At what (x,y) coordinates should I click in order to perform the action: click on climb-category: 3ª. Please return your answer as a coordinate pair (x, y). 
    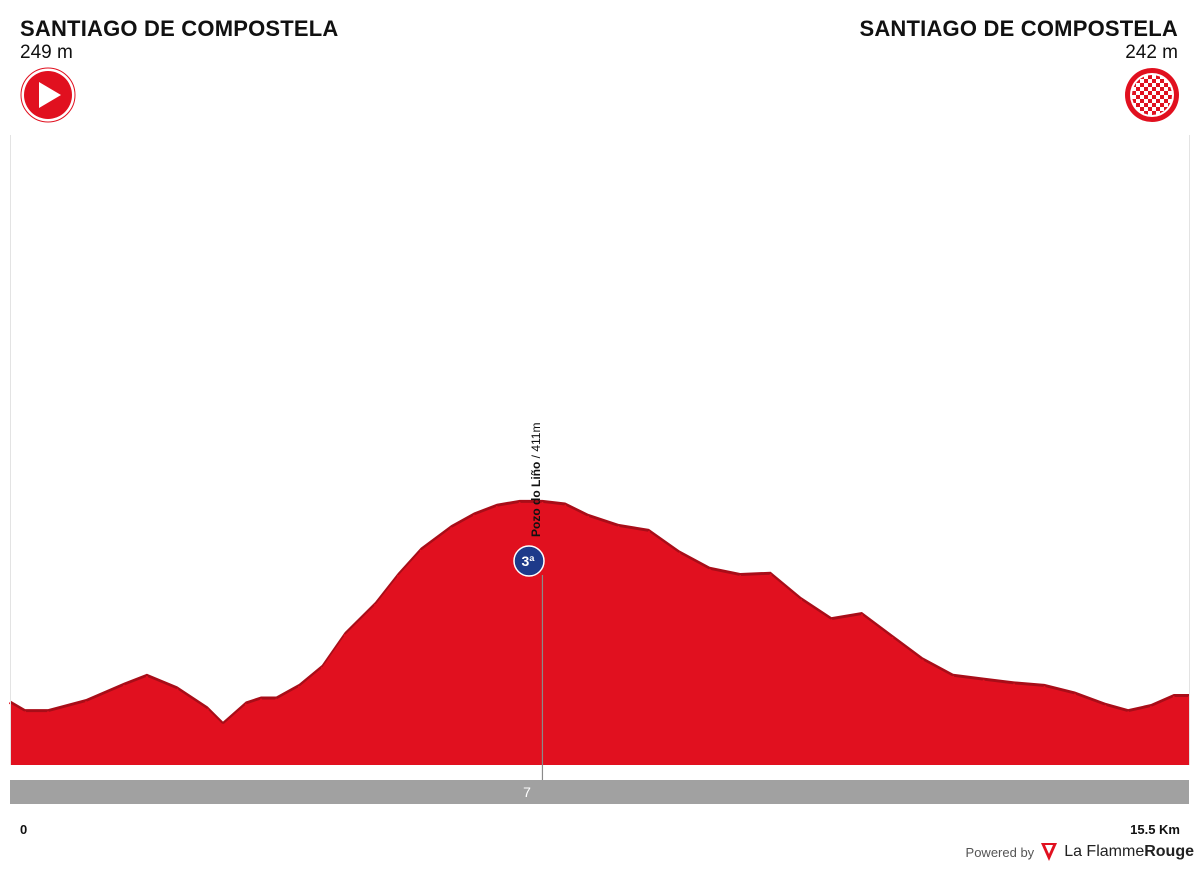
    Looking at the image, I should click on (529, 561).